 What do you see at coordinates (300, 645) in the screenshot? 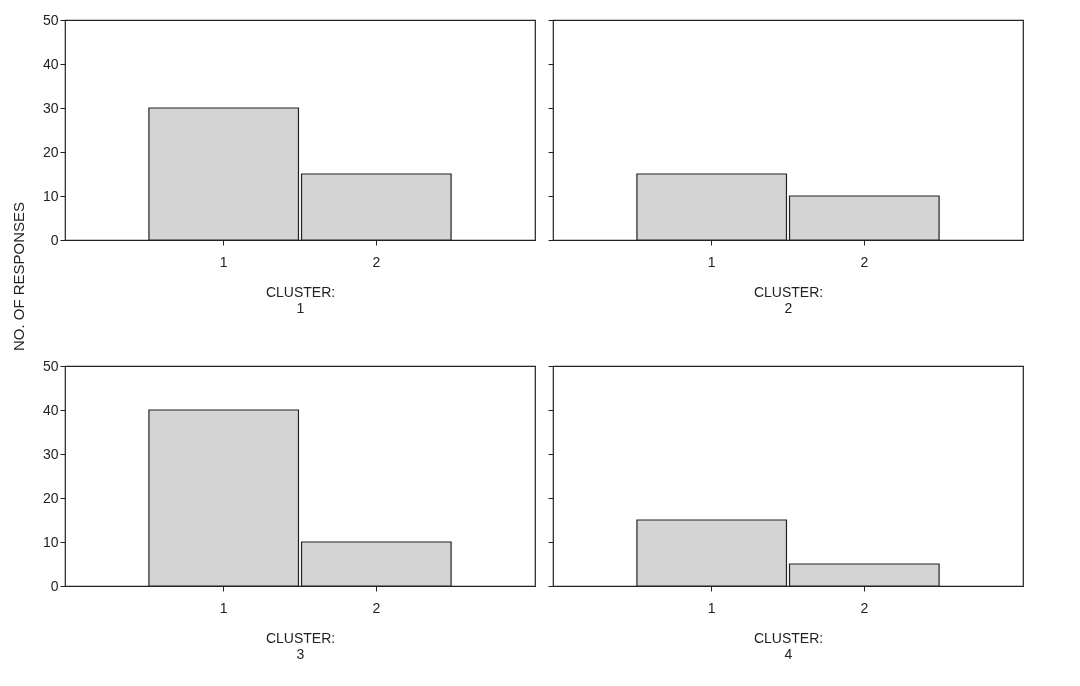
I see `x-axis-title: CLUSTER: 3` at bounding box center [300, 645].